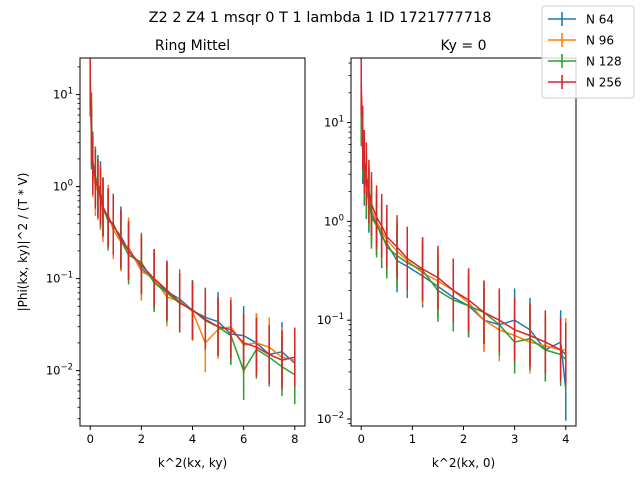 Image resolution: width=640 pixels, height=480 pixels. What do you see at coordinates (600, 20) in the screenshot?
I see `legend-label: N 64` at bounding box center [600, 20].